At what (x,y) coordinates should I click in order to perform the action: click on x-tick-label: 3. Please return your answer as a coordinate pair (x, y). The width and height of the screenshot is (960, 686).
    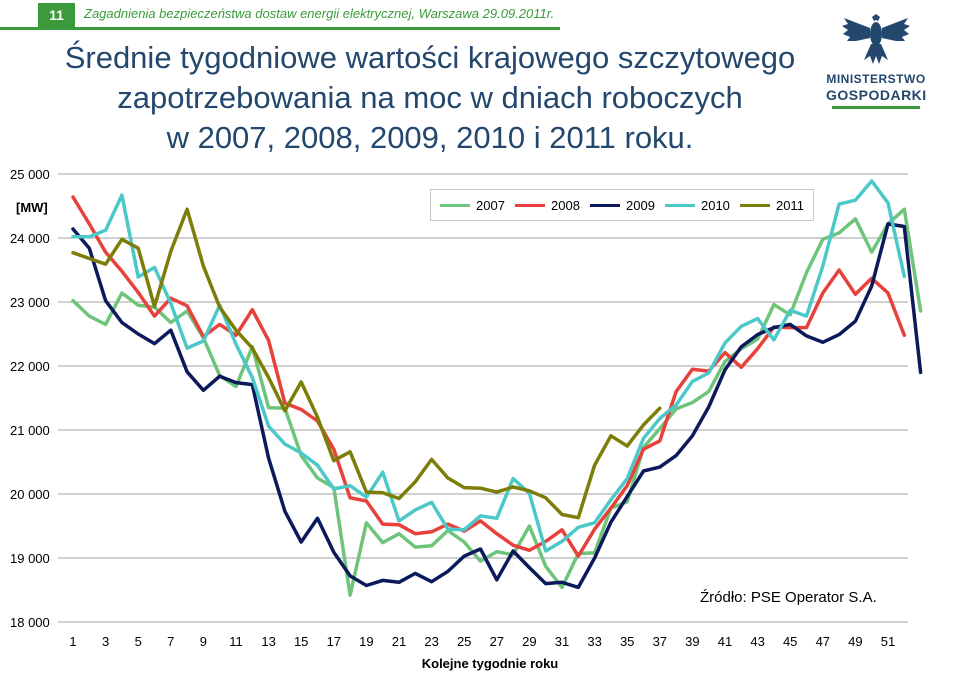
    Looking at the image, I should click on (105, 641).